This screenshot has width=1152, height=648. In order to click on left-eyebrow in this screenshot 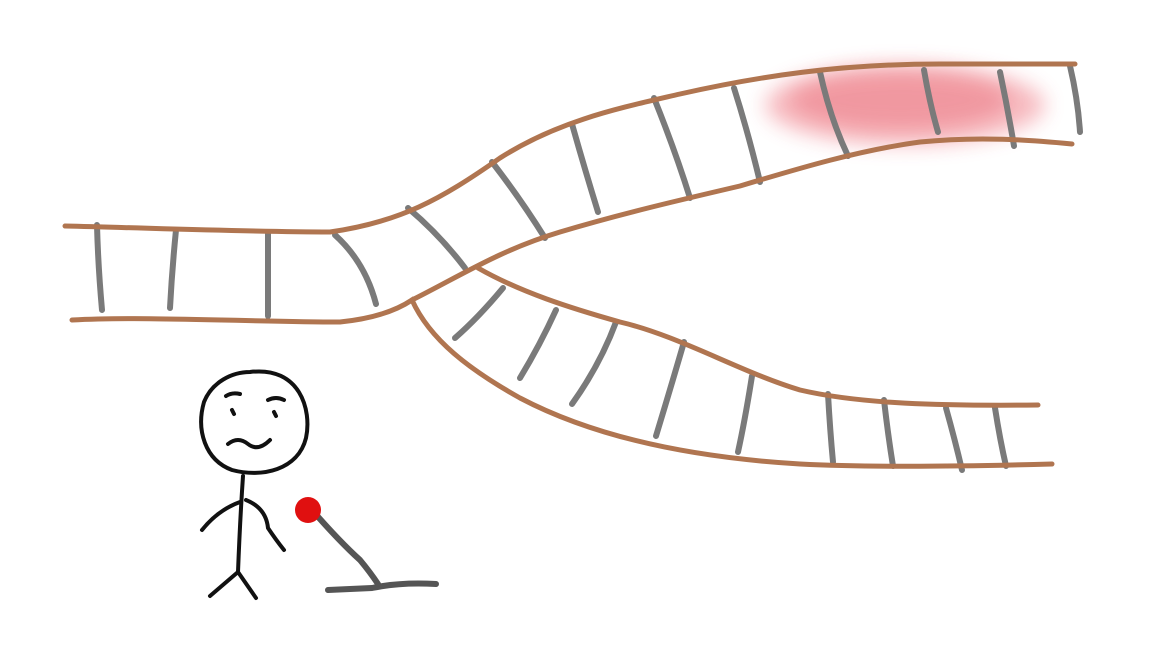, I will do `click(233, 394)`.